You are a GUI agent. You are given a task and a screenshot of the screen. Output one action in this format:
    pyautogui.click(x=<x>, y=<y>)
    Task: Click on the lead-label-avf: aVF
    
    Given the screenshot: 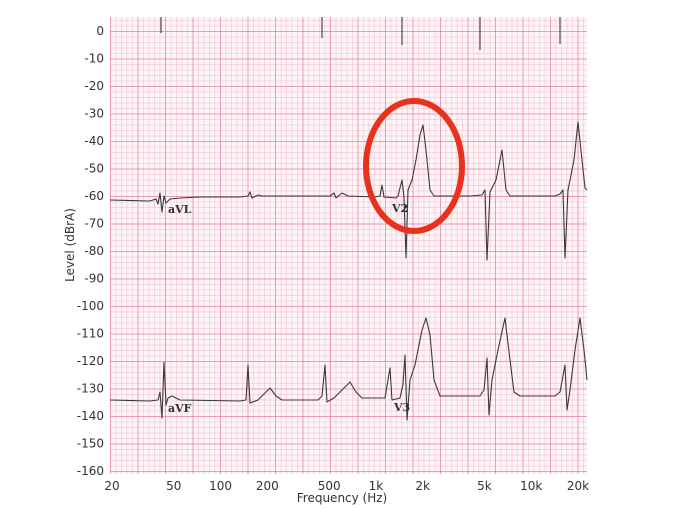 What is the action you would take?
    pyautogui.click(x=180, y=408)
    